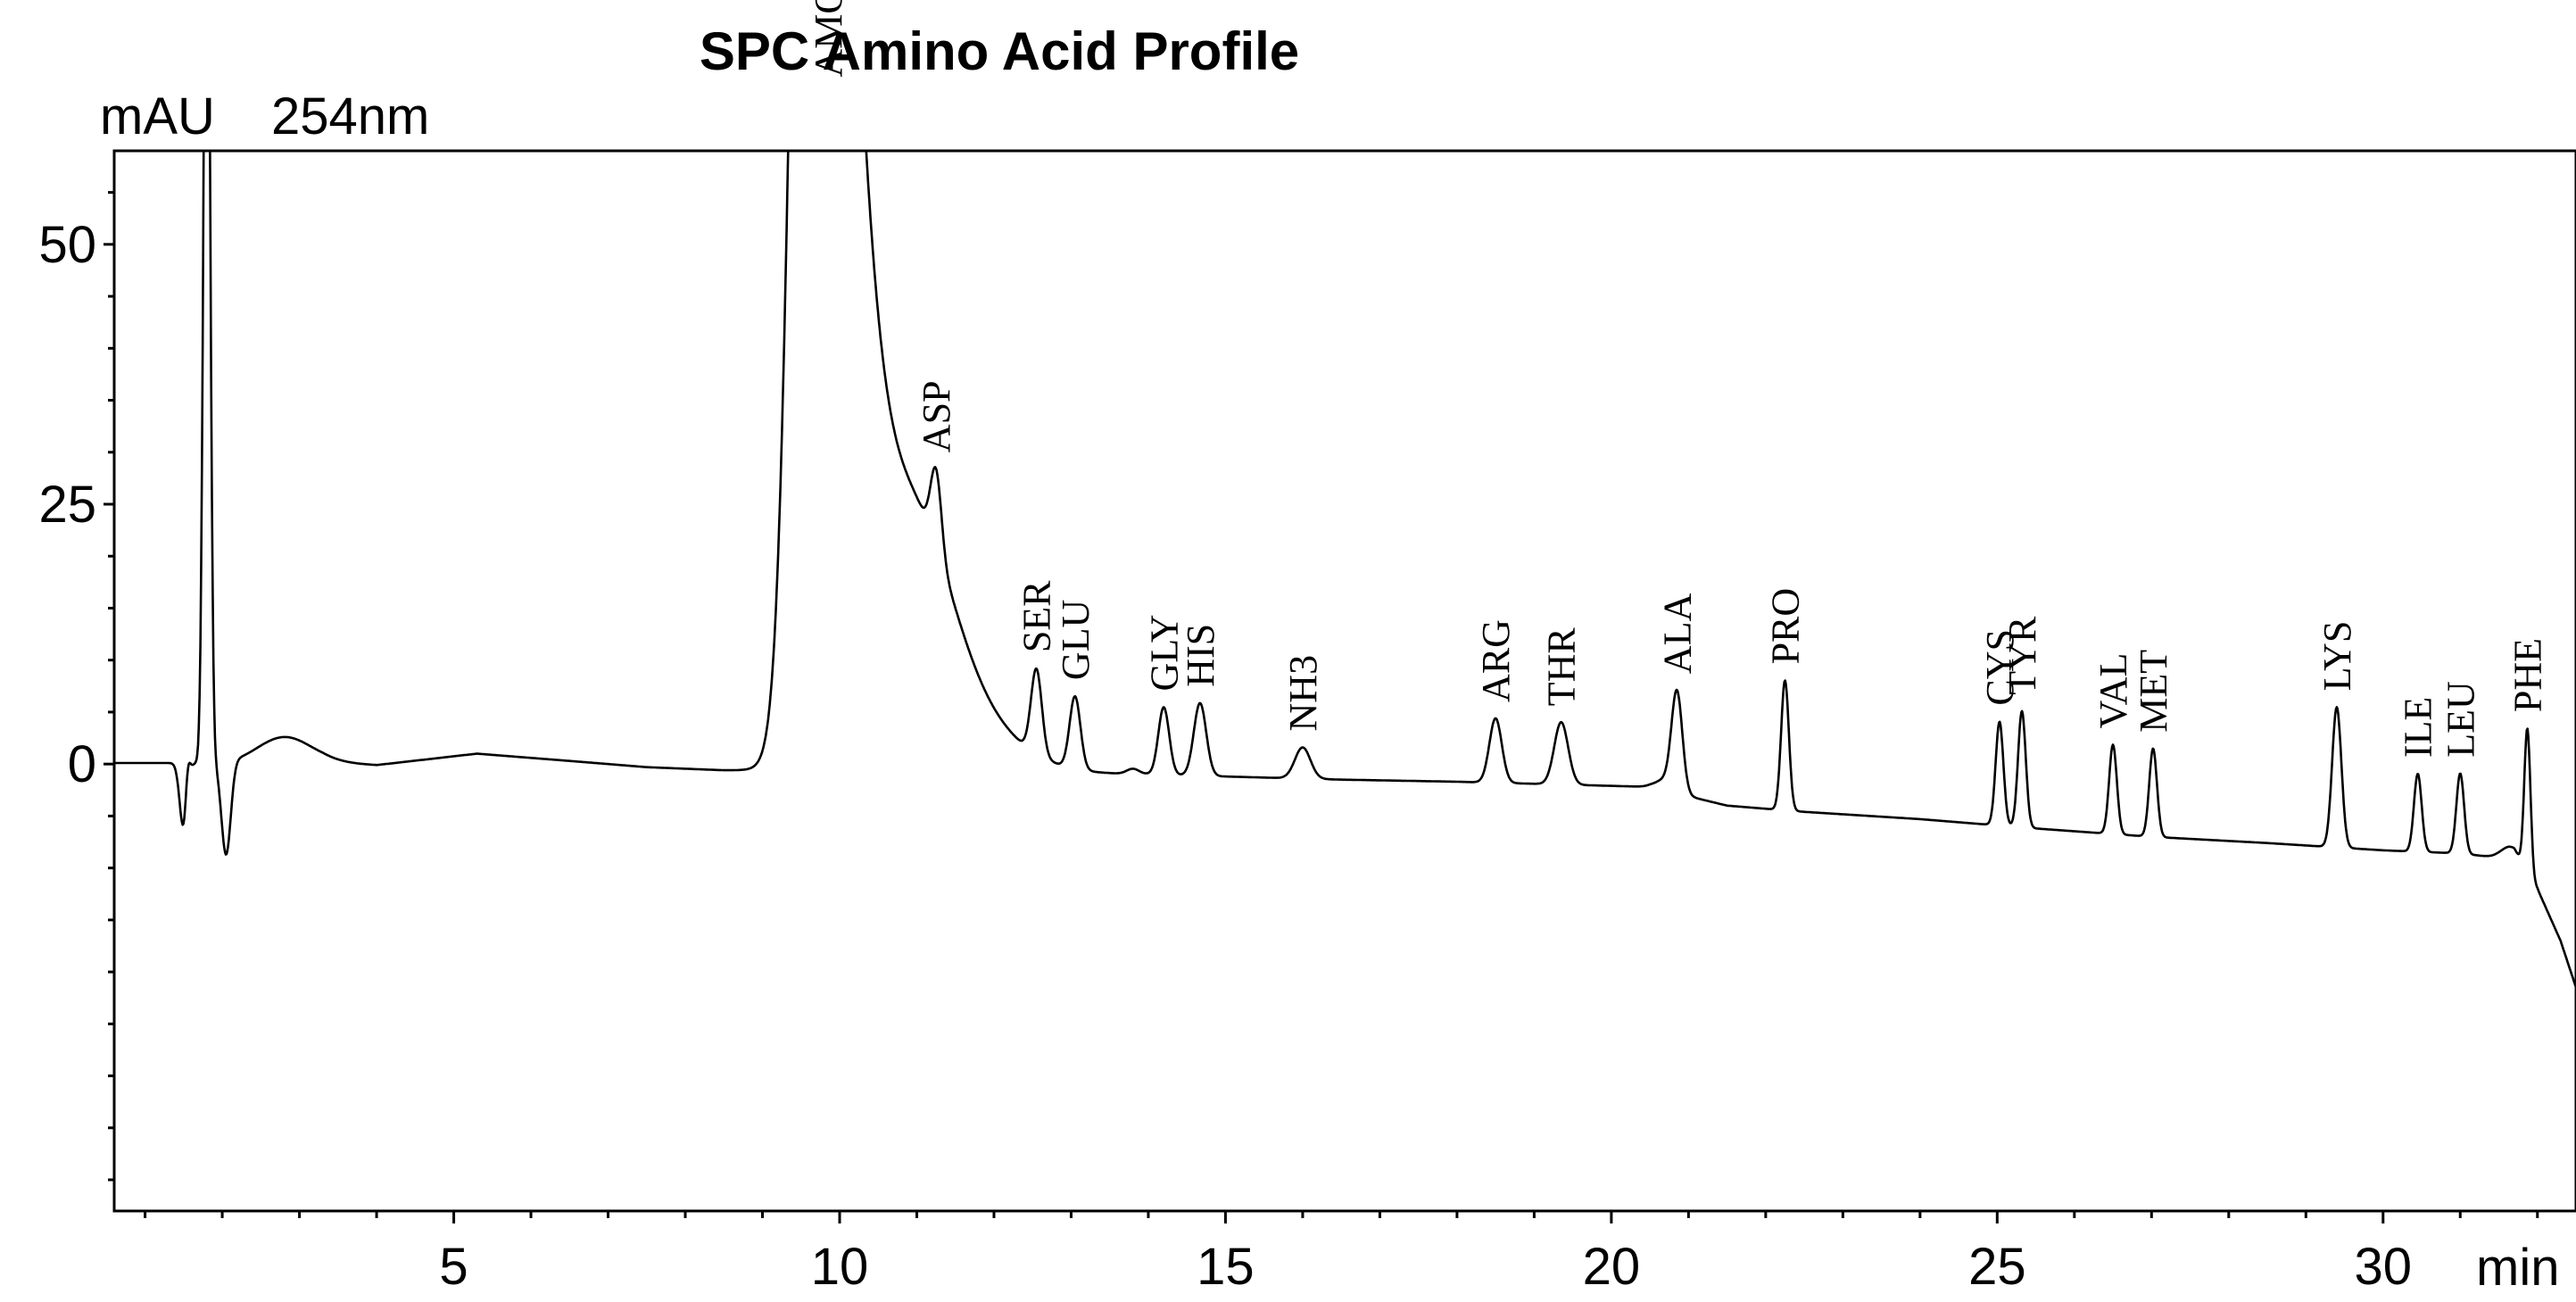  I want to click on peak-label-pro: PRO, so click(1786, 626).